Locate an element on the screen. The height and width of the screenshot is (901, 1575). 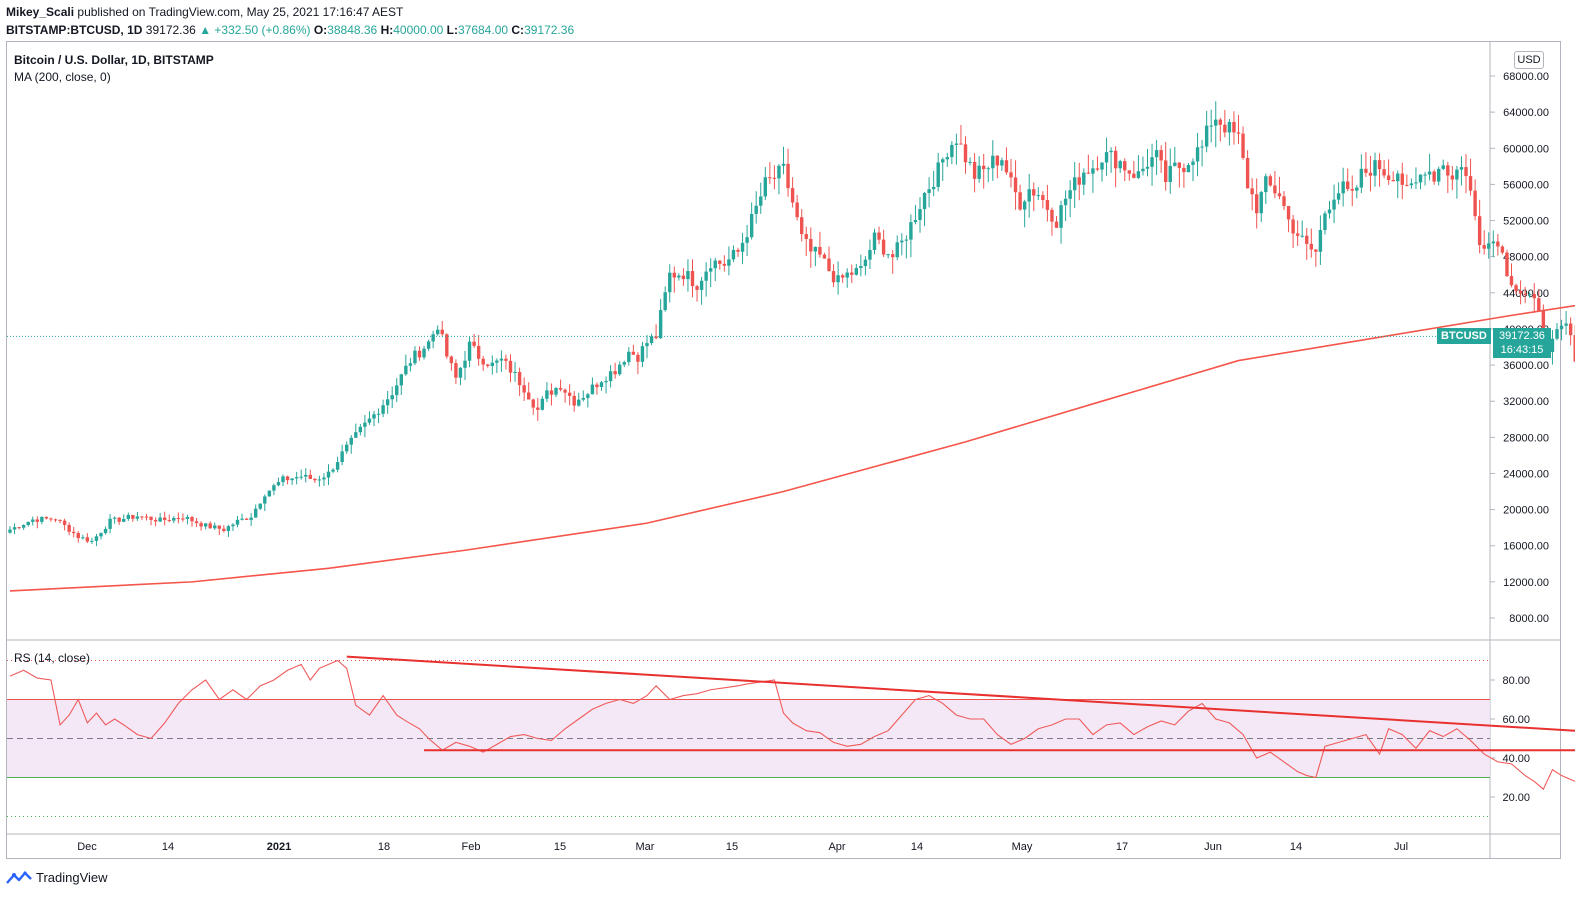
rsi-tick-label: 40.00 is located at coordinates (1516, 759).